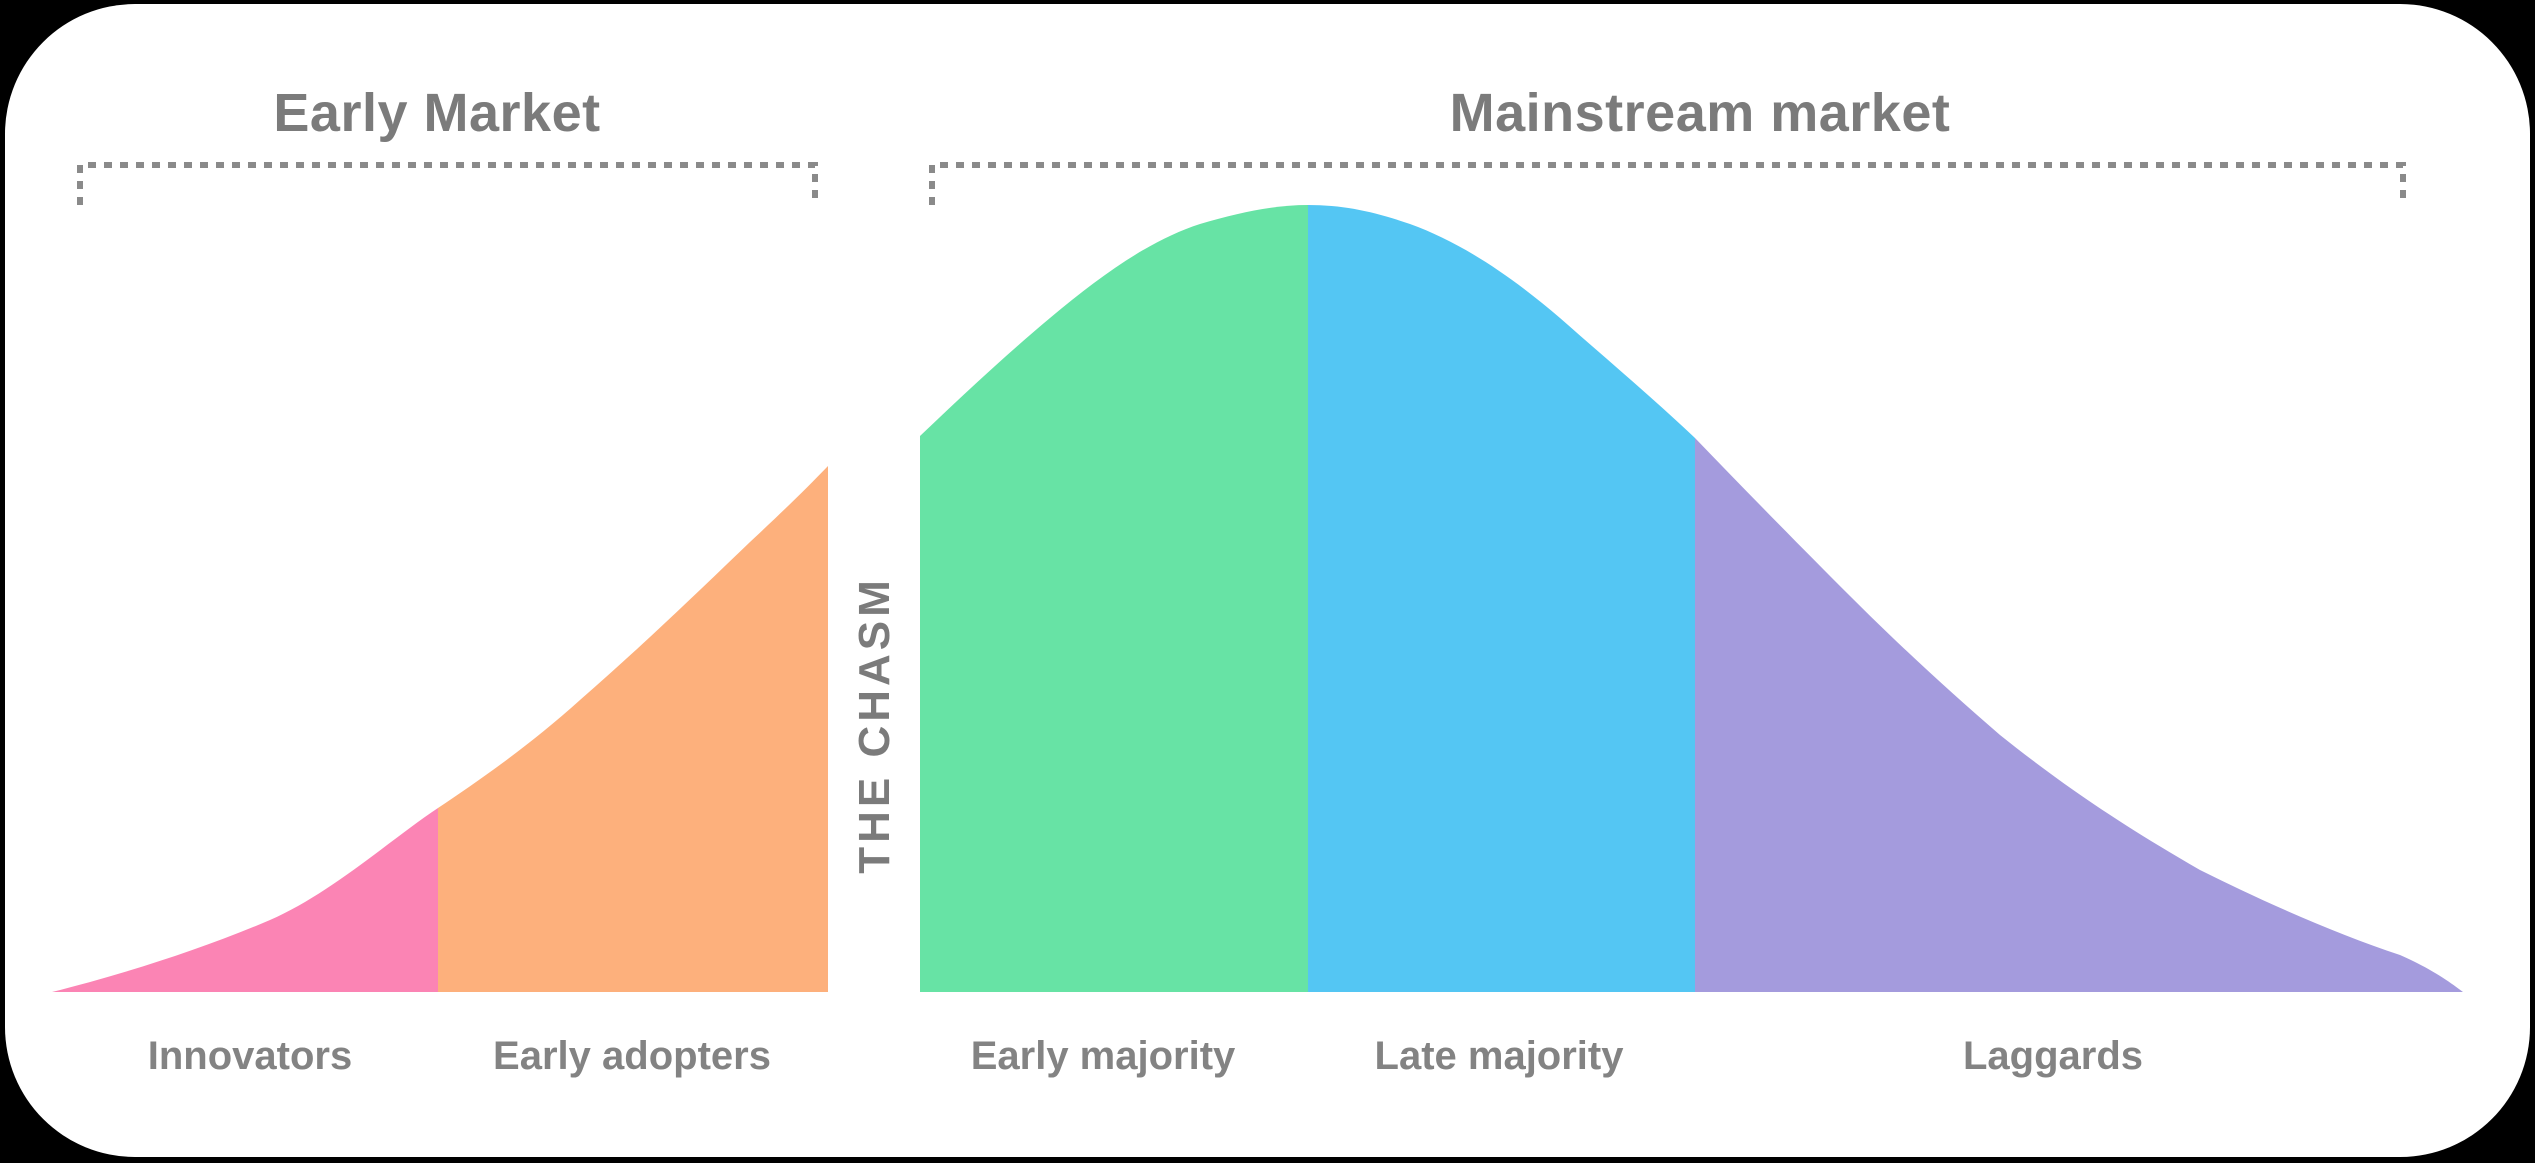 This screenshot has width=2535, height=1163. I want to click on label-early-adopters: Early adopters, so click(632, 1056).